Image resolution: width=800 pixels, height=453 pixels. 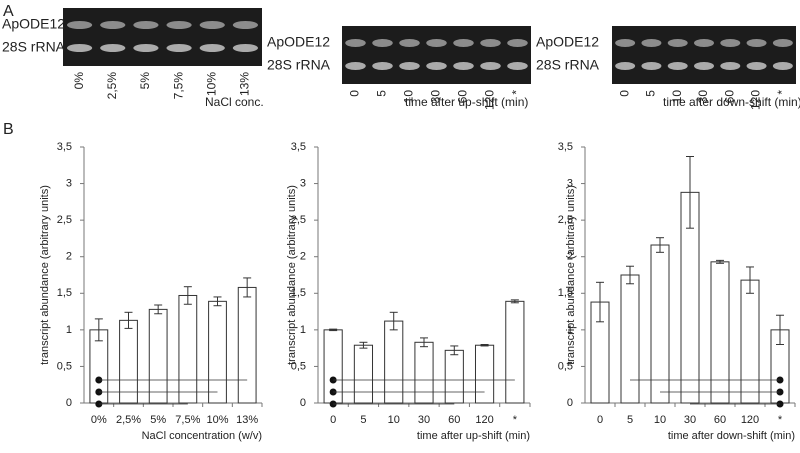 What do you see at coordinates (234, 102) in the screenshot?
I see `gel-x-label: NaCl conc.` at bounding box center [234, 102].